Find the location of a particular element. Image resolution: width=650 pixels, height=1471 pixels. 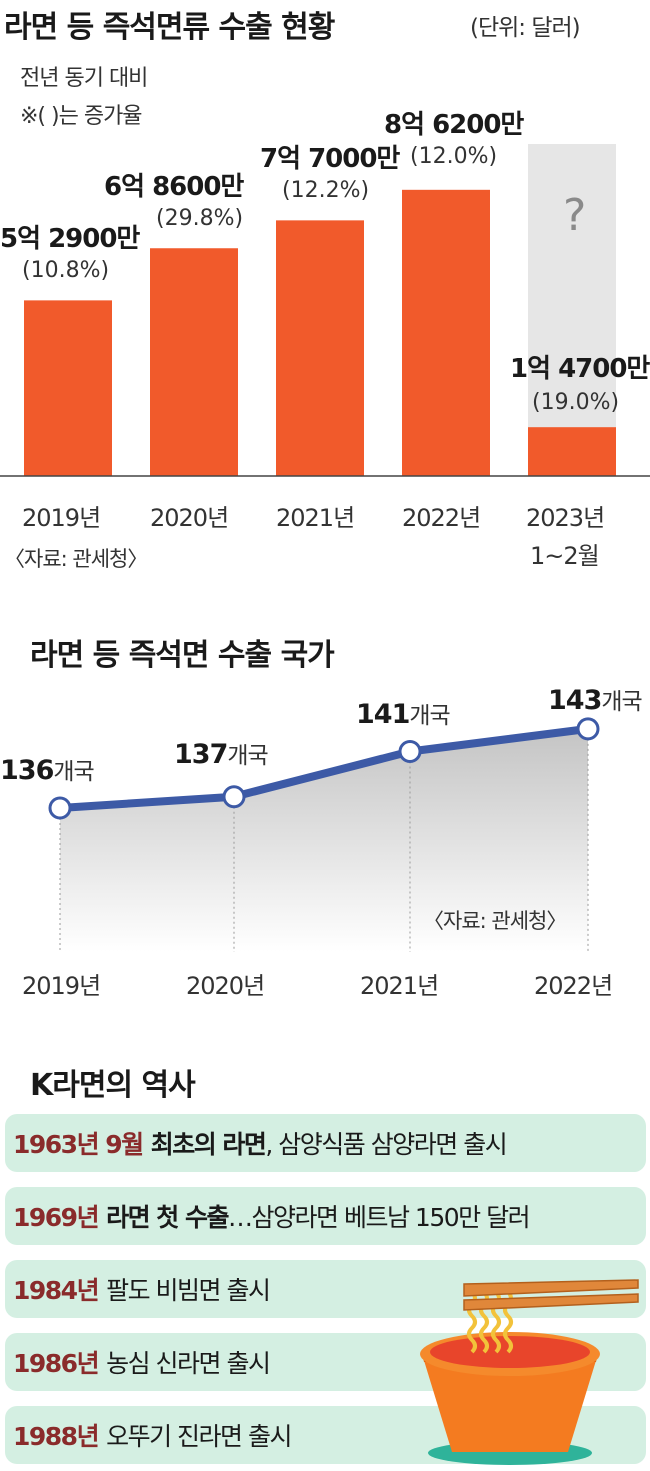

bar-pct-label: (12.0%) is located at coordinates (454, 156).